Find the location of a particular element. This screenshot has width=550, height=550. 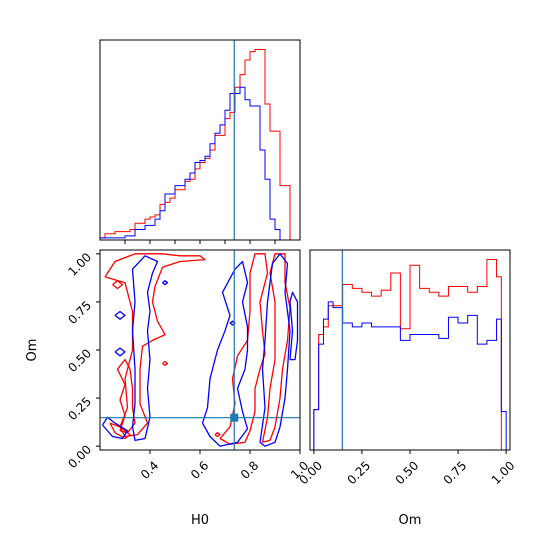

om-x-axis-label: Om is located at coordinates (410, 520).